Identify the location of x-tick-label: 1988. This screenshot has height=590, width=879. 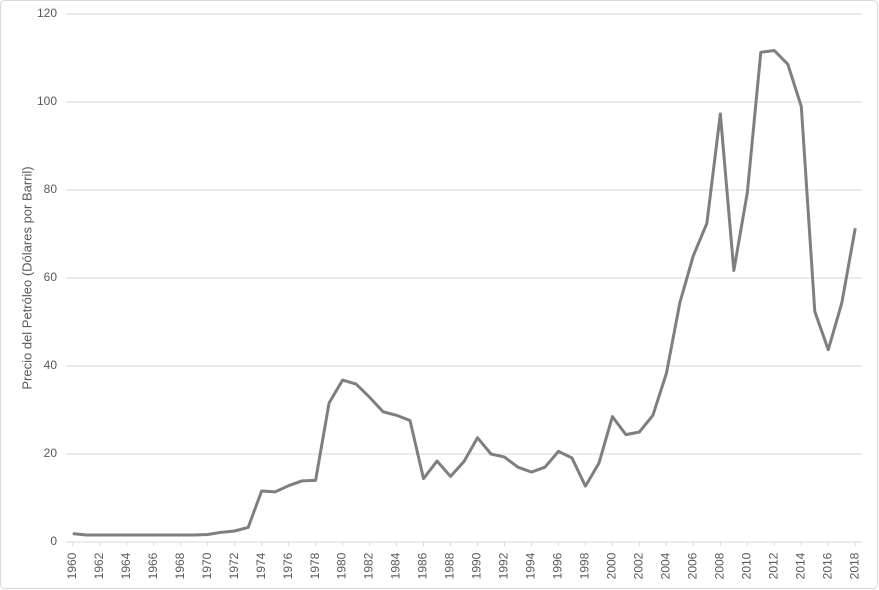
(450, 565).